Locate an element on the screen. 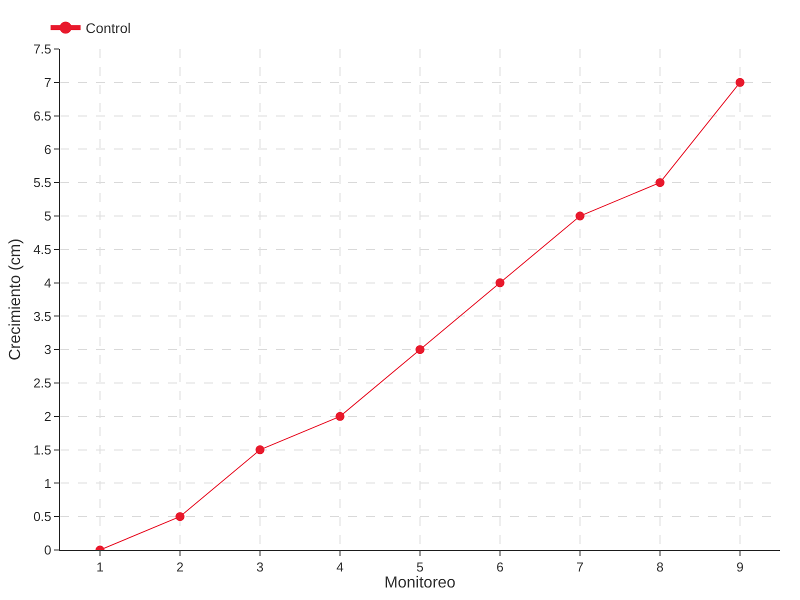 The image size is (800, 600). x-tick-label: 9 is located at coordinates (740, 567).